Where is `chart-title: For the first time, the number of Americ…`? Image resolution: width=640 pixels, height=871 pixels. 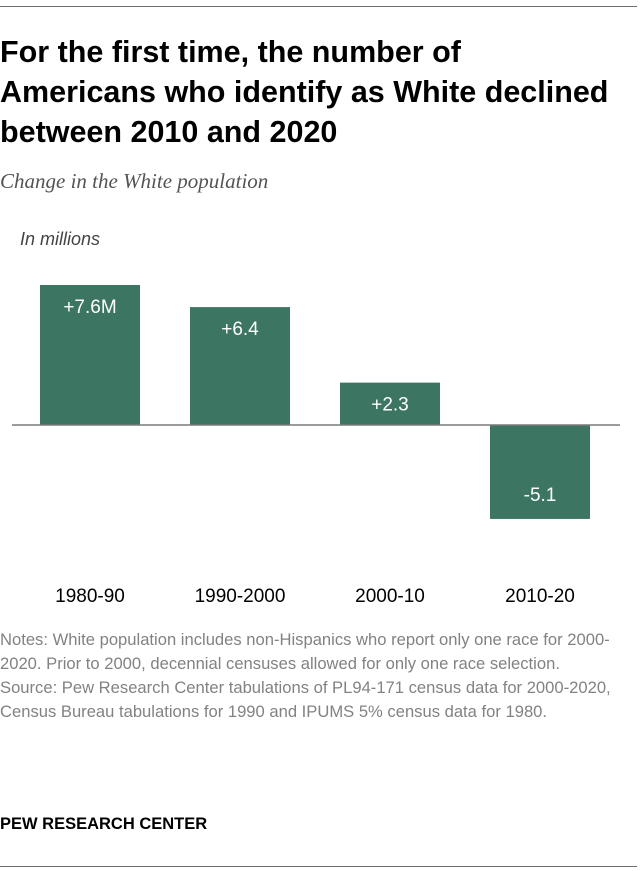 chart-title: For the first time, the number of Americ… is located at coordinates (304, 92).